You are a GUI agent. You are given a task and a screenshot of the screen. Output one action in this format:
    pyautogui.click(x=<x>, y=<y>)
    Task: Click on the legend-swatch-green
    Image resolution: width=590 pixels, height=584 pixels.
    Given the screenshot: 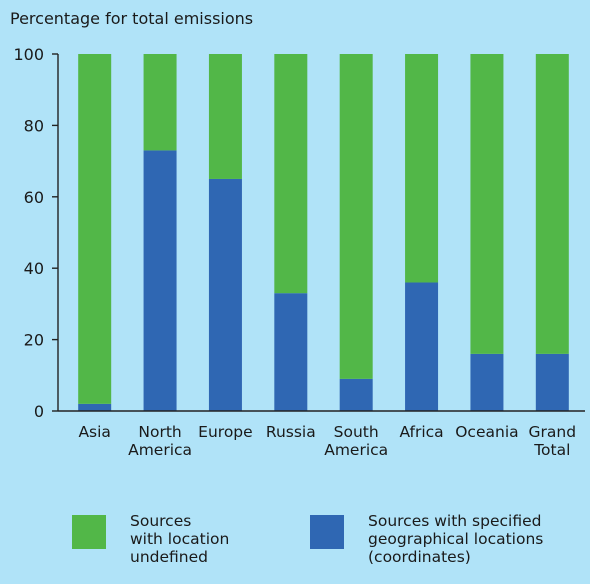 What is the action you would take?
    pyautogui.click(x=89, y=532)
    